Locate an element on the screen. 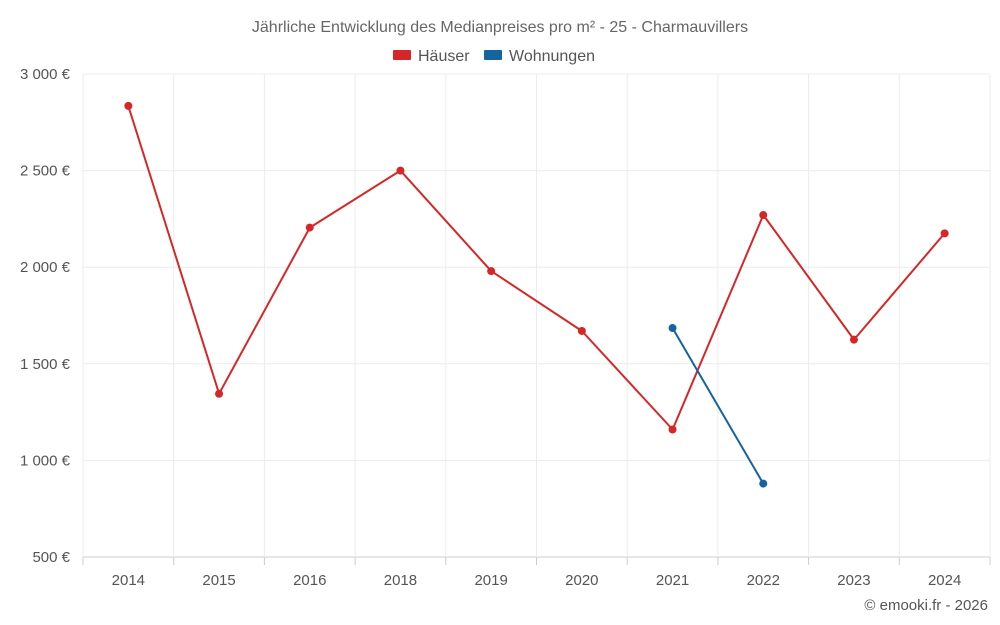  y-tick-label: 1 000 € is located at coordinates (45, 460).